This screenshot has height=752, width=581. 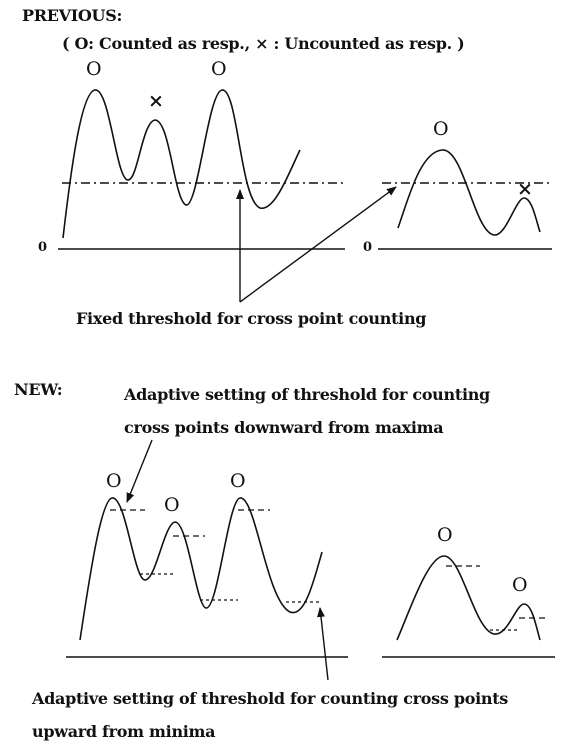 What do you see at coordinates (367, 247) in the screenshot?
I see `zero-label-right: 0` at bounding box center [367, 247].